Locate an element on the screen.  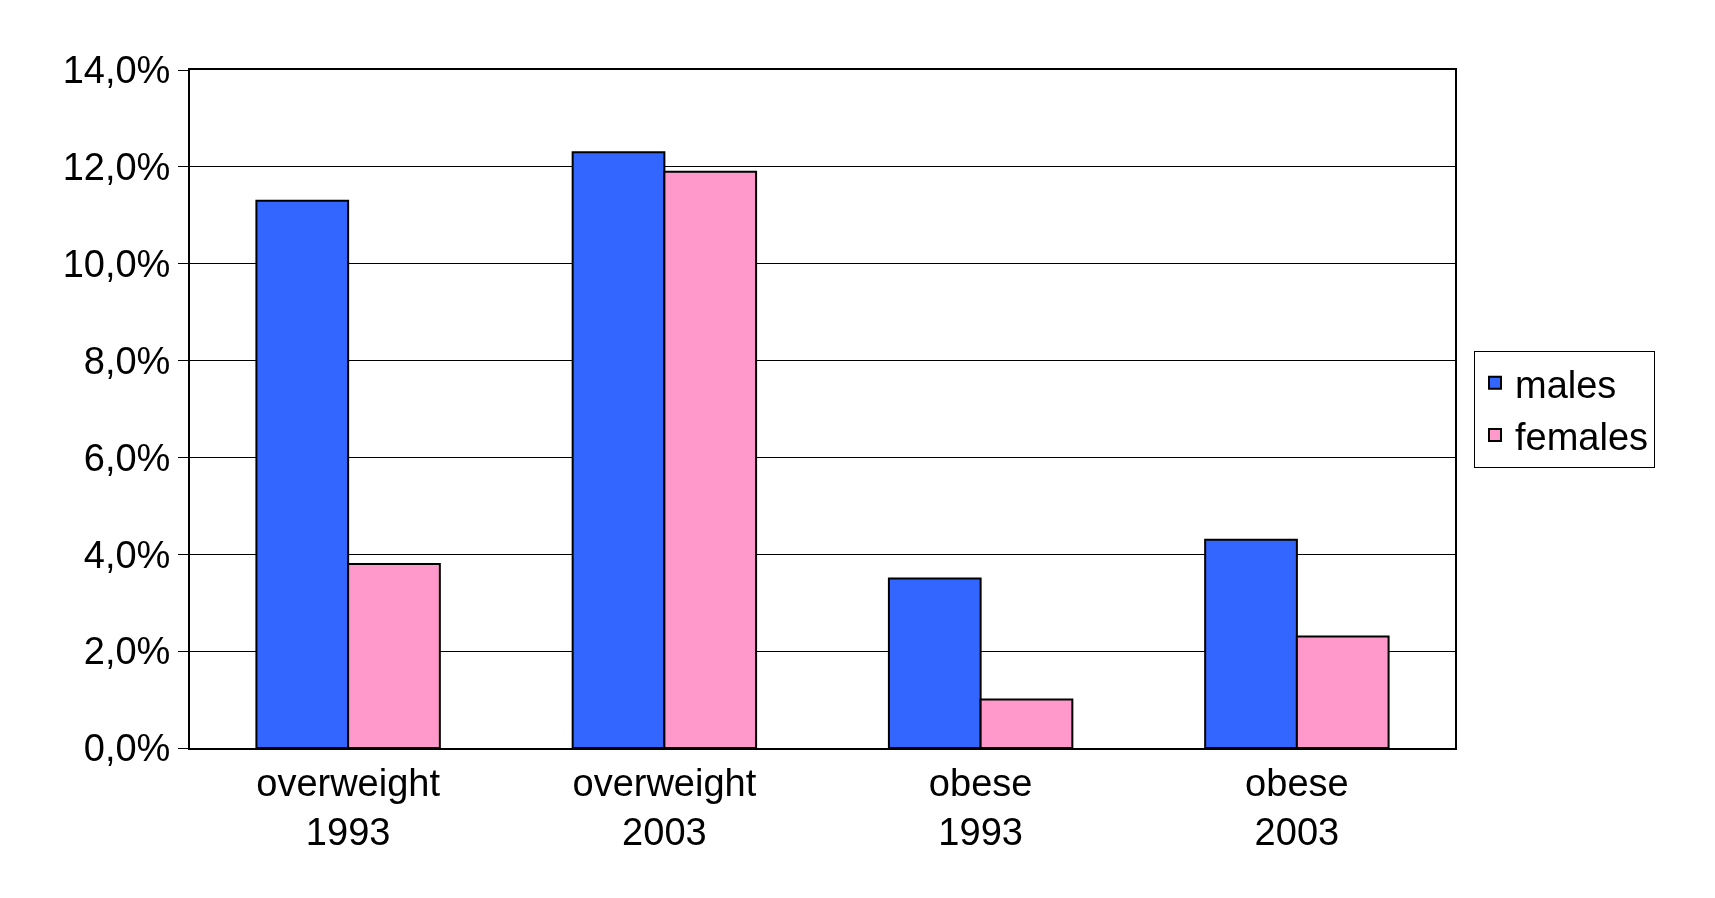
x-tick-label: obese 2003 is located at coordinates (1297, 807).